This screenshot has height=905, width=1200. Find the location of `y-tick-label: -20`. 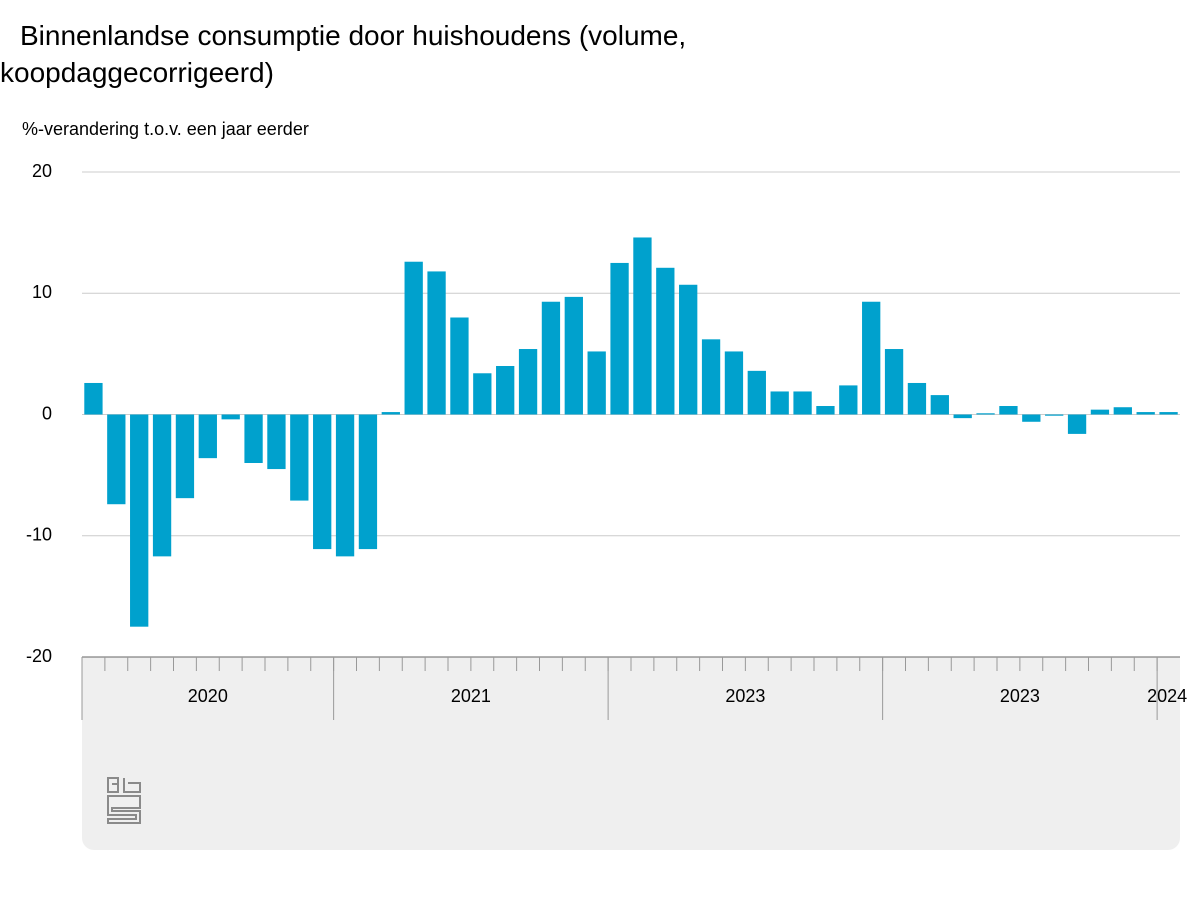

y-tick-label: -20 is located at coordinates (39, 656).